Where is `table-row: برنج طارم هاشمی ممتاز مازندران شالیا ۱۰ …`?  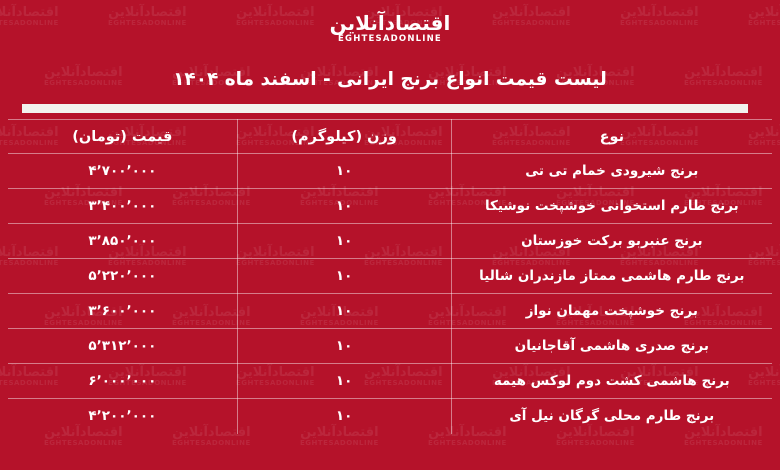
table-row: برنج طارم هاشمی ممتاز مازندران شالیا ۱۰ … is located at coordinates (390, 276).